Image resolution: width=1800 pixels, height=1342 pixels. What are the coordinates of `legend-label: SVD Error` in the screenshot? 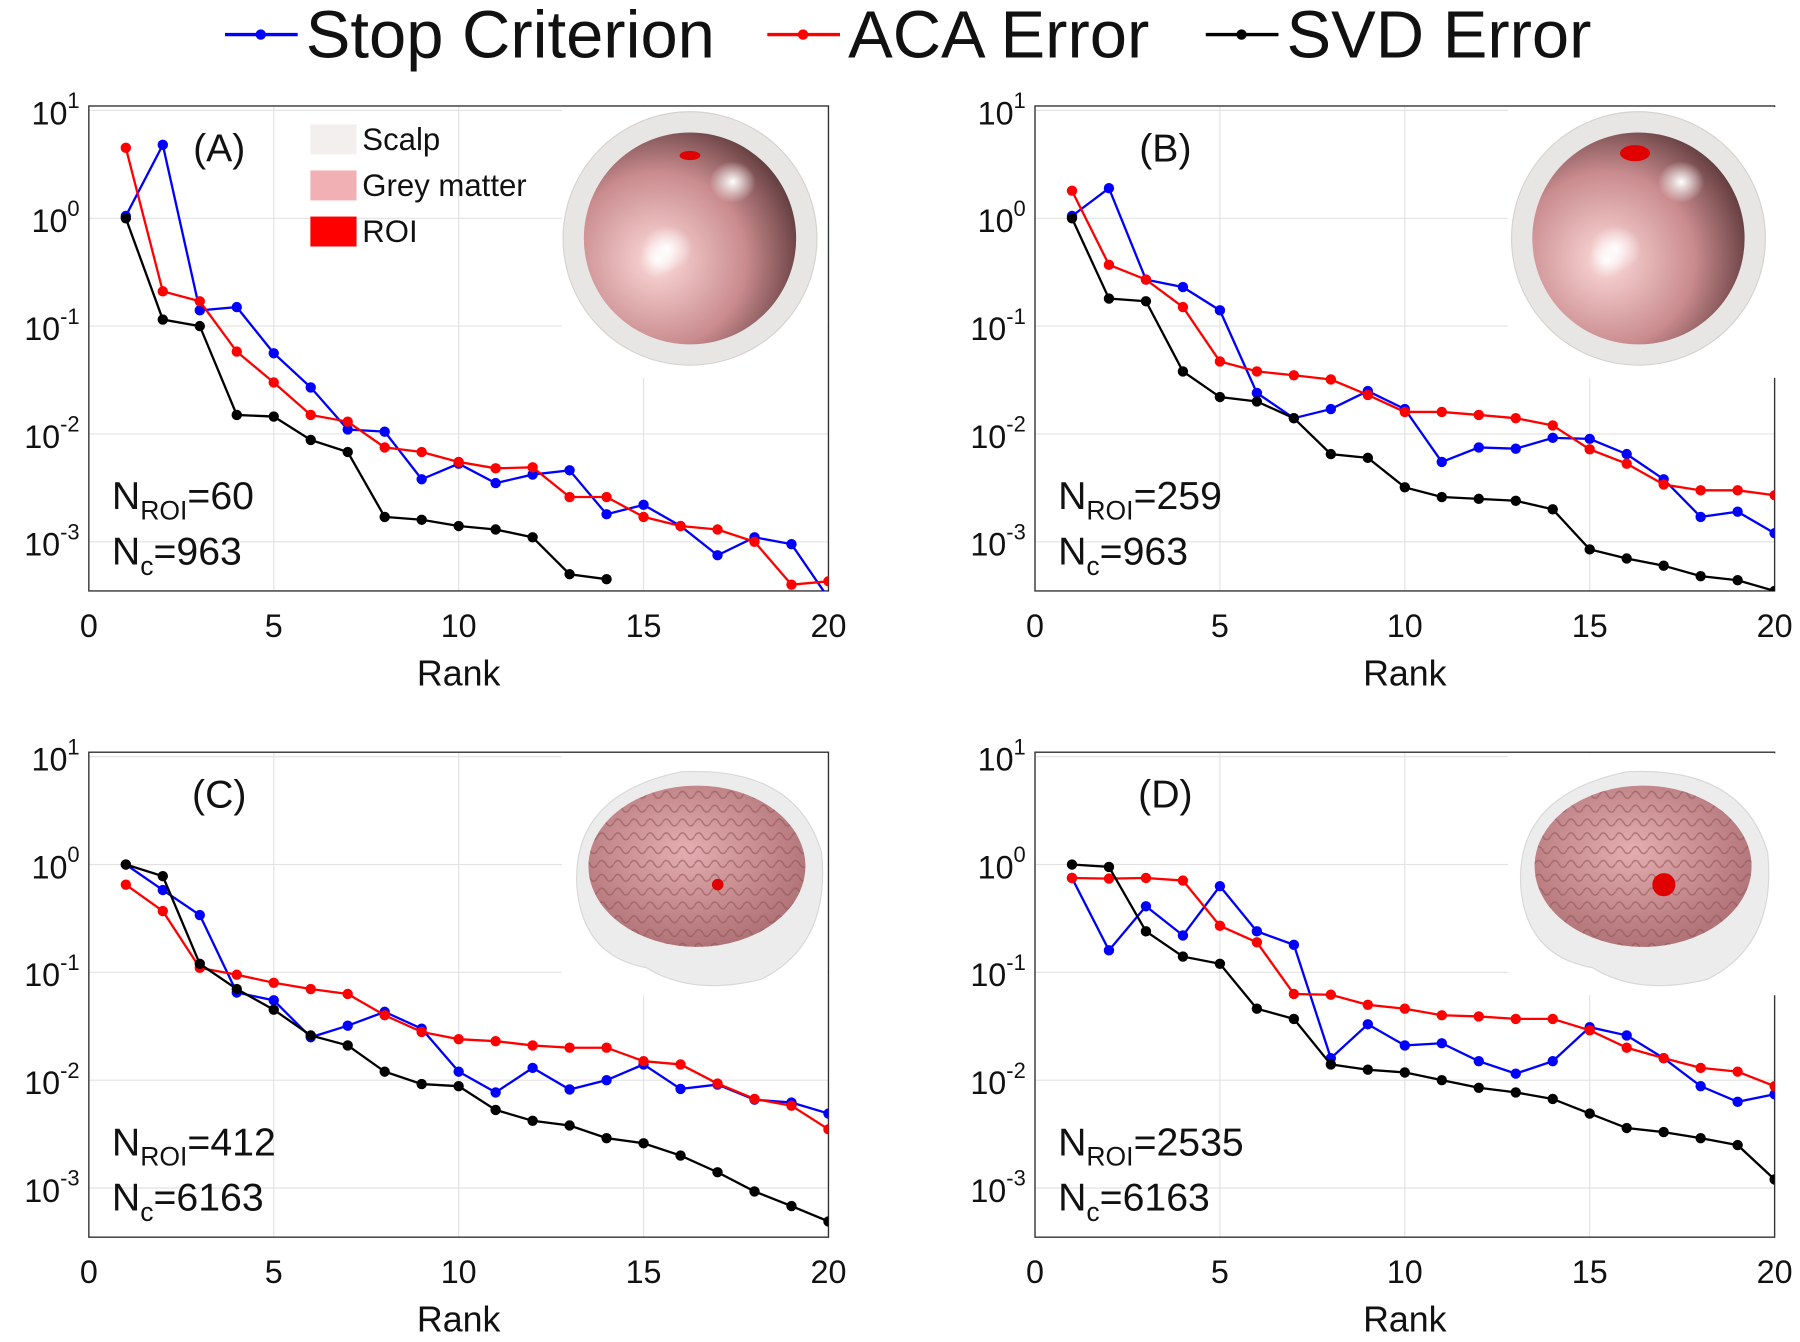 It's located at (1439, 36).